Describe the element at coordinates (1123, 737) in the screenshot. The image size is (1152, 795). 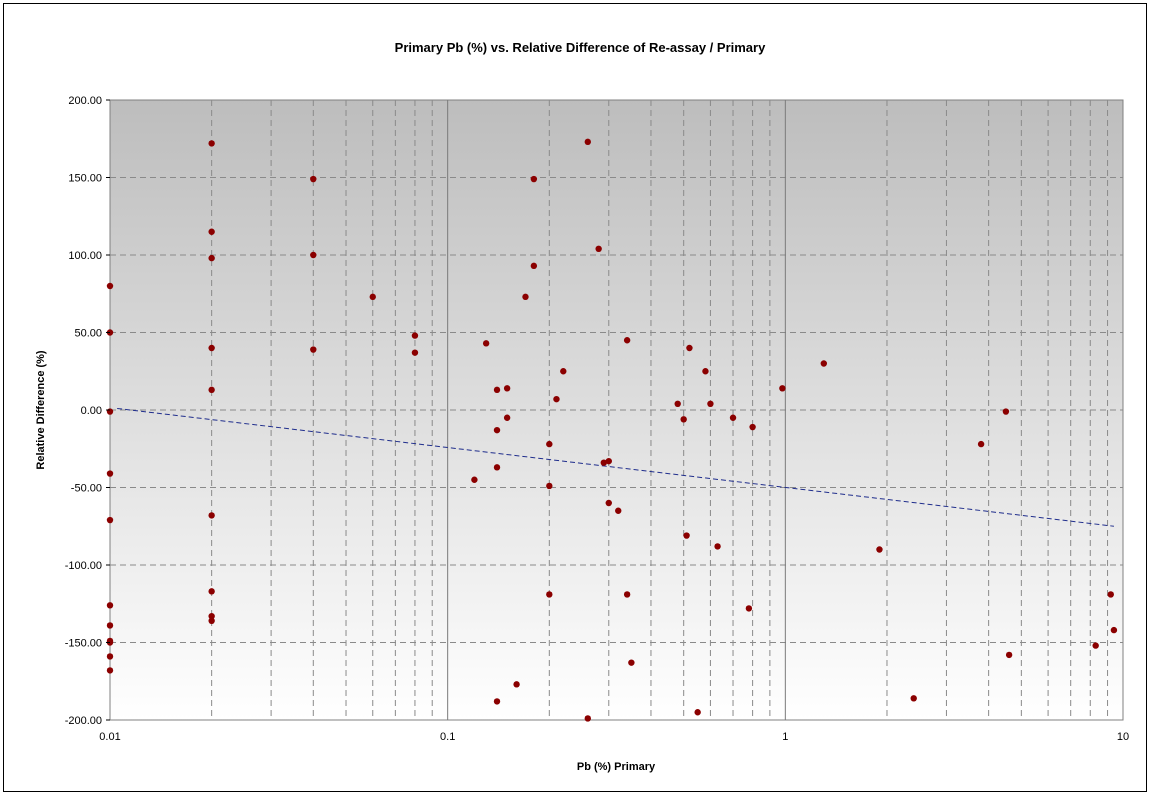
I see `x-tick-label: 10` at that location.